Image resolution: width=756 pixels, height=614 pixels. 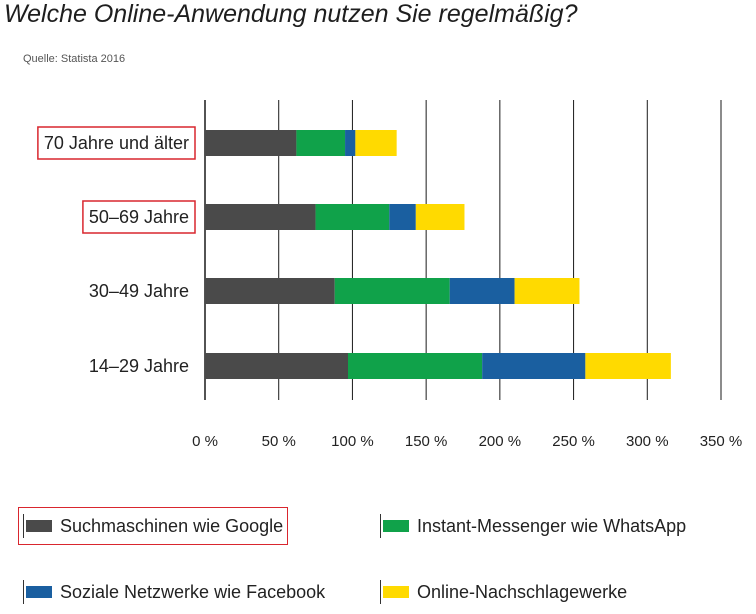 What do you see at coordinates (440, 217) in the screenshot?
I see `bar-online-nachschlagewerke-50-69-jahre` at bounding box center [440, 217].